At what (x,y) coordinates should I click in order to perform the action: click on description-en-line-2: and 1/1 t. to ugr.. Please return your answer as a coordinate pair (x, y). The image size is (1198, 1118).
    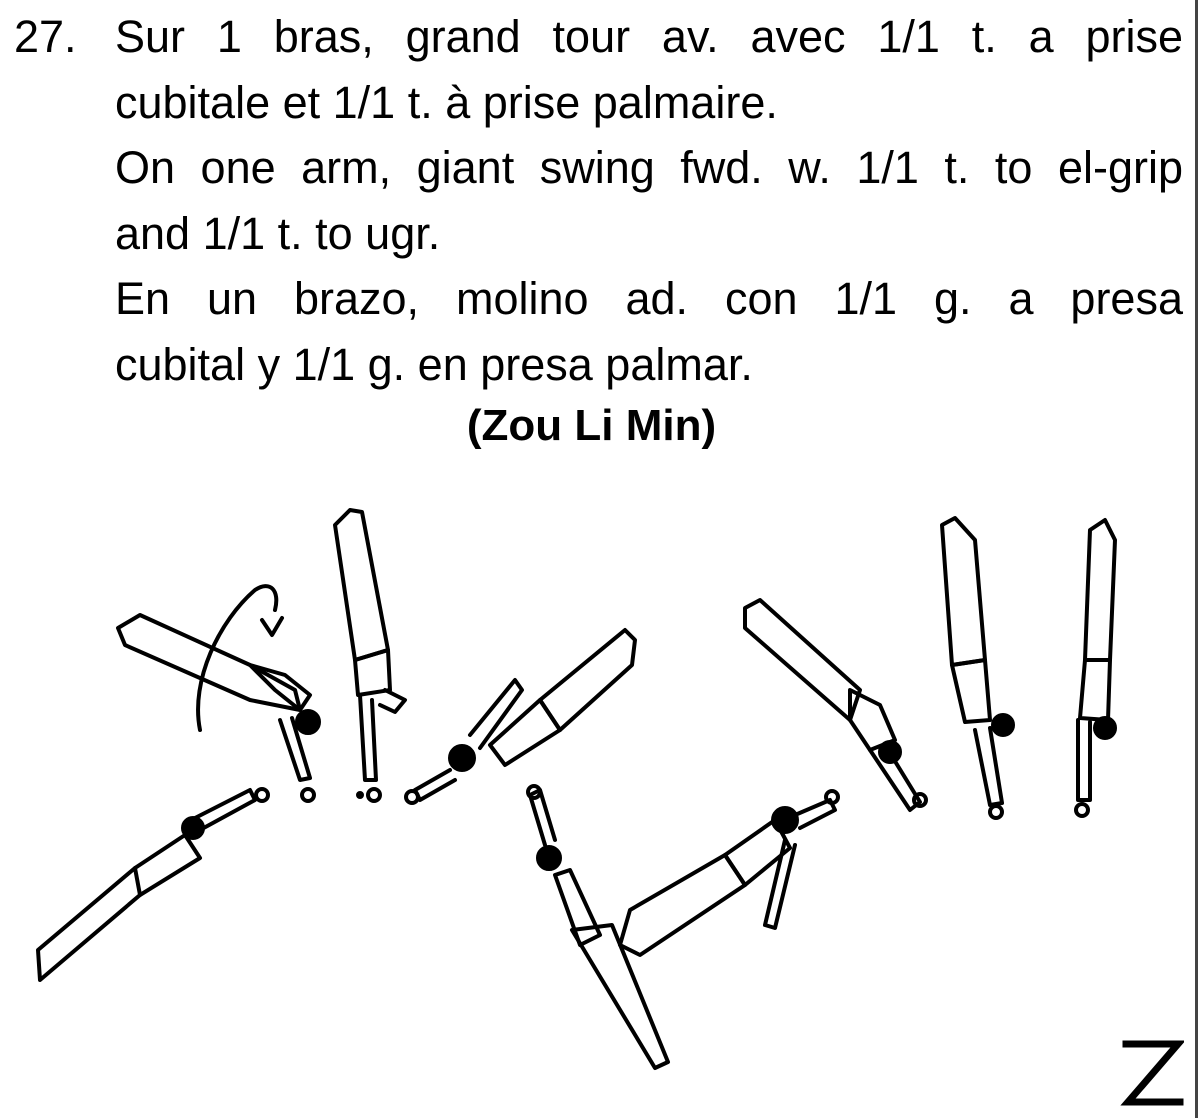
    Looking at the image, I should click on (278, 233).